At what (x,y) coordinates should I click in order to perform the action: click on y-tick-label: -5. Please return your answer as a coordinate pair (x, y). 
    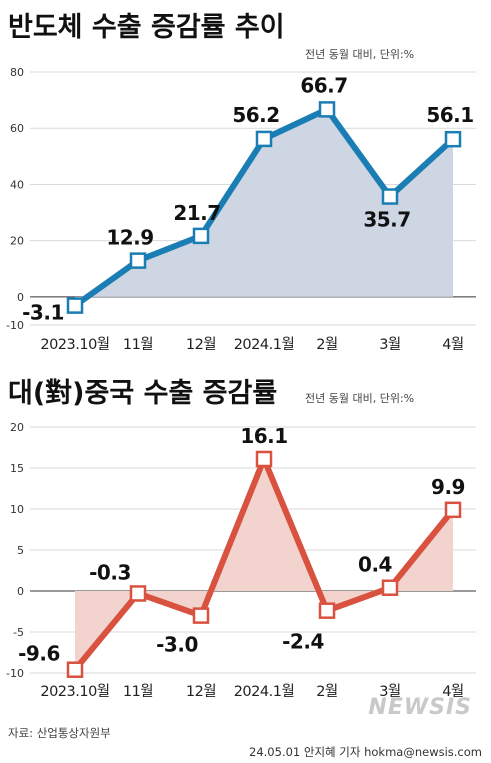
    Looking at the image, I should click on (18, 632).